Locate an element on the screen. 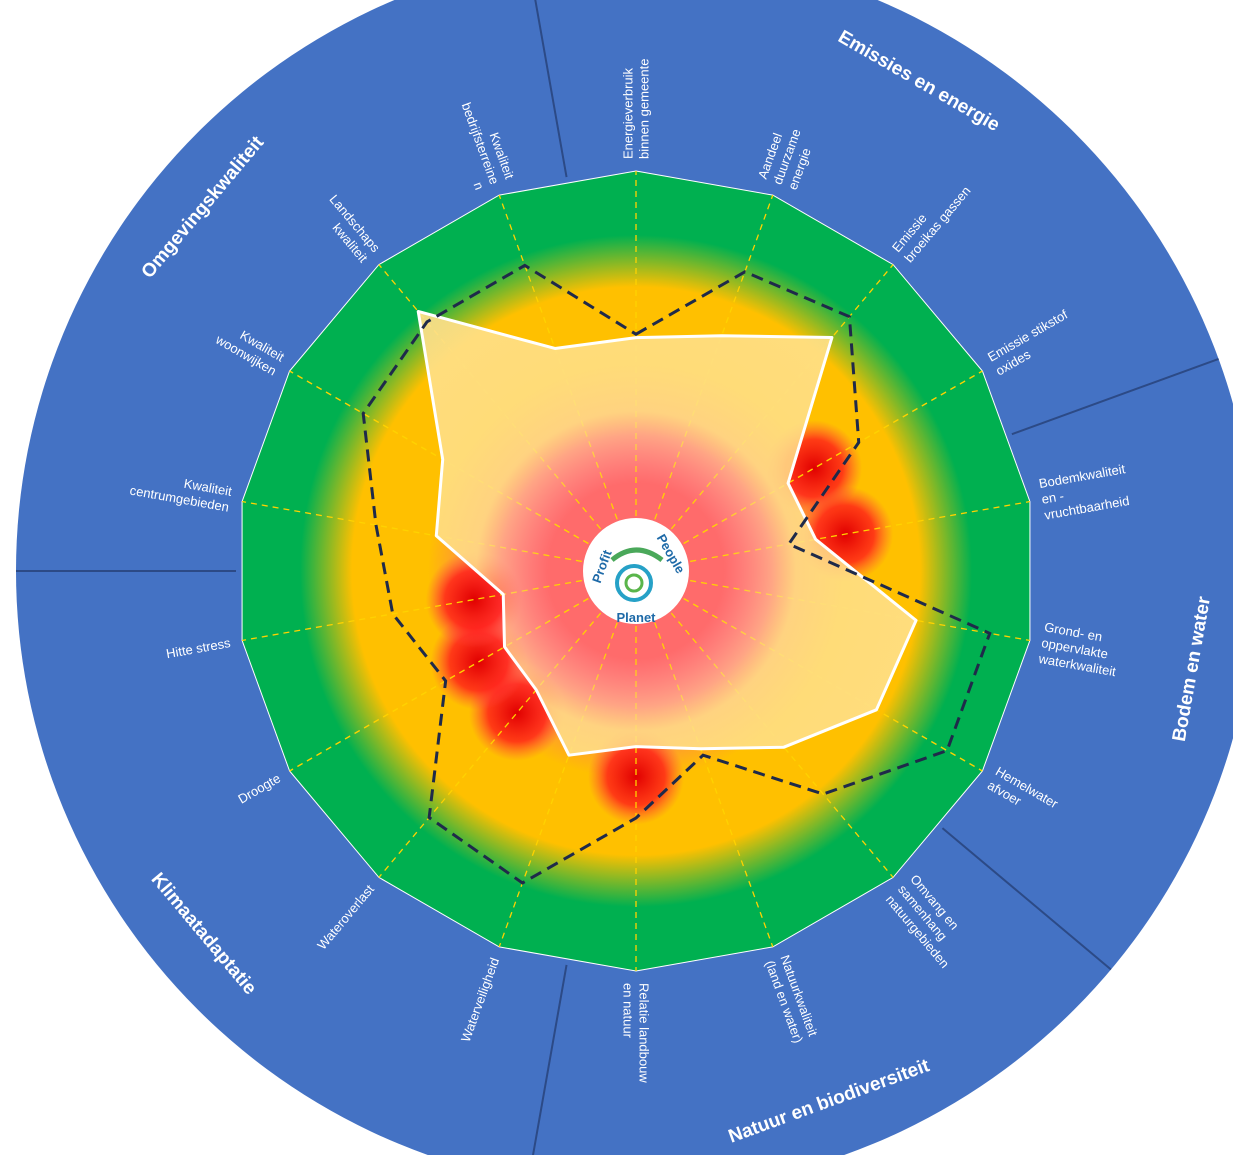 This screenshot has width=1233, height=1155. logo-swirl-icon is located at coordinates (634, 583).